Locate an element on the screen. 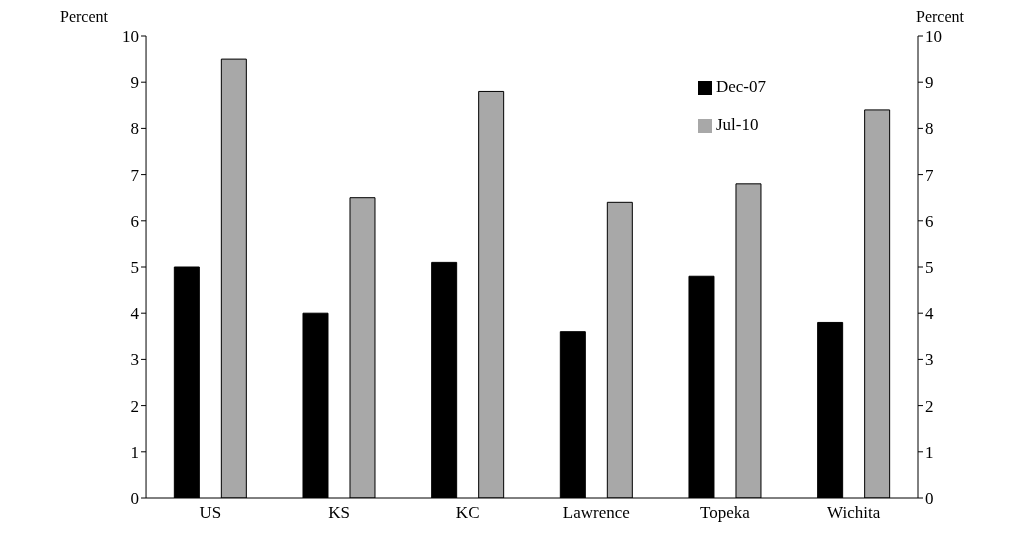 The image size is (1021, 553). x-tick-label: KC is located at coordinates (467, 513).